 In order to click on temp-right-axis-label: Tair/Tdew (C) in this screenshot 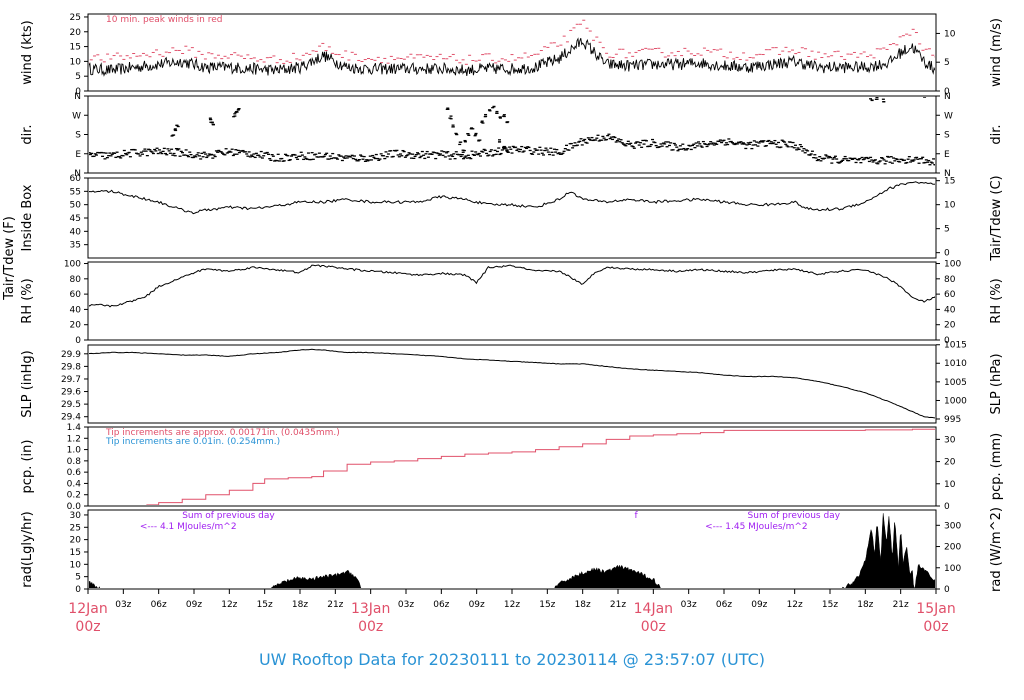, I will do `click(996, 218)`.